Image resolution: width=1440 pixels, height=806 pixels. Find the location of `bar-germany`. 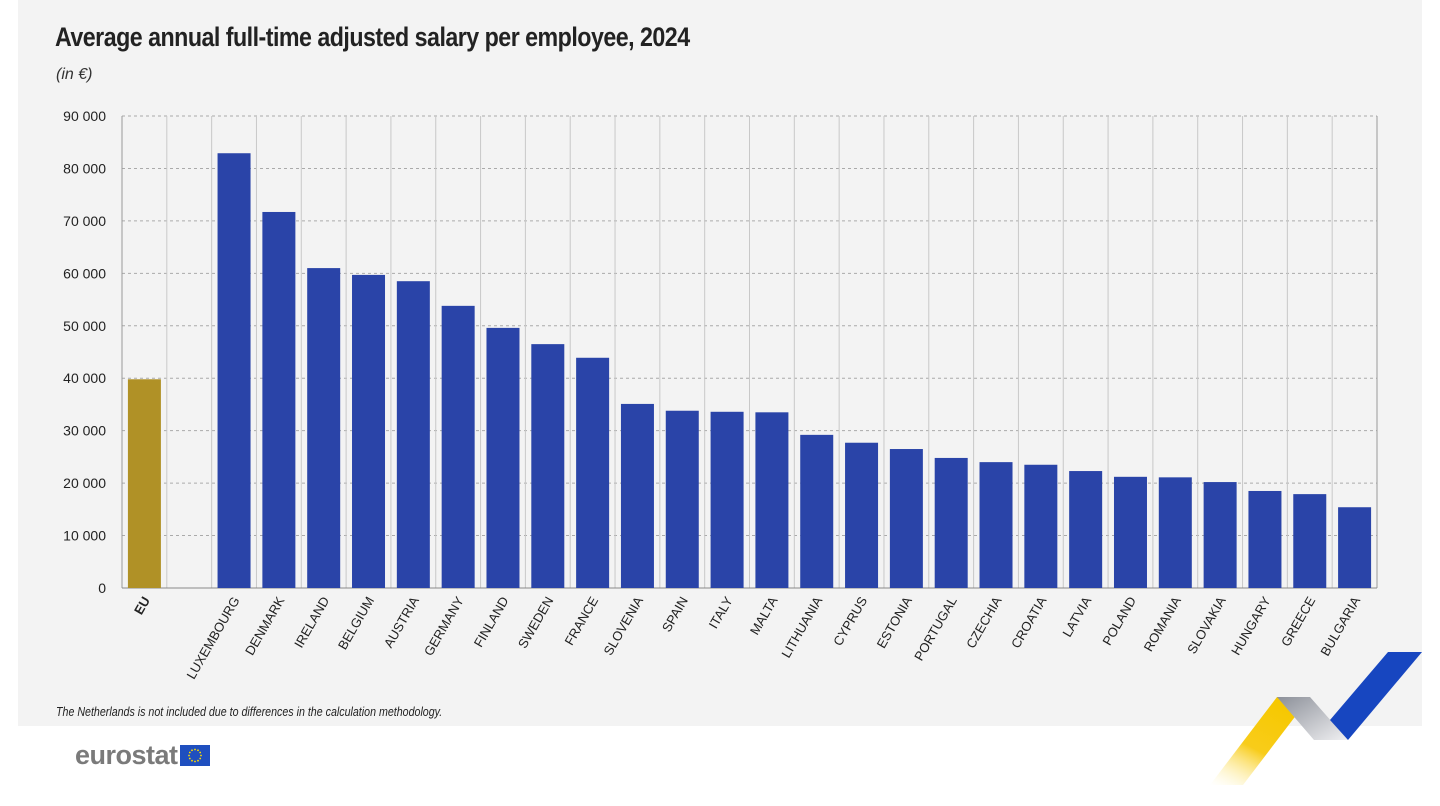

bar-germany is located at coordinates (458, 446).